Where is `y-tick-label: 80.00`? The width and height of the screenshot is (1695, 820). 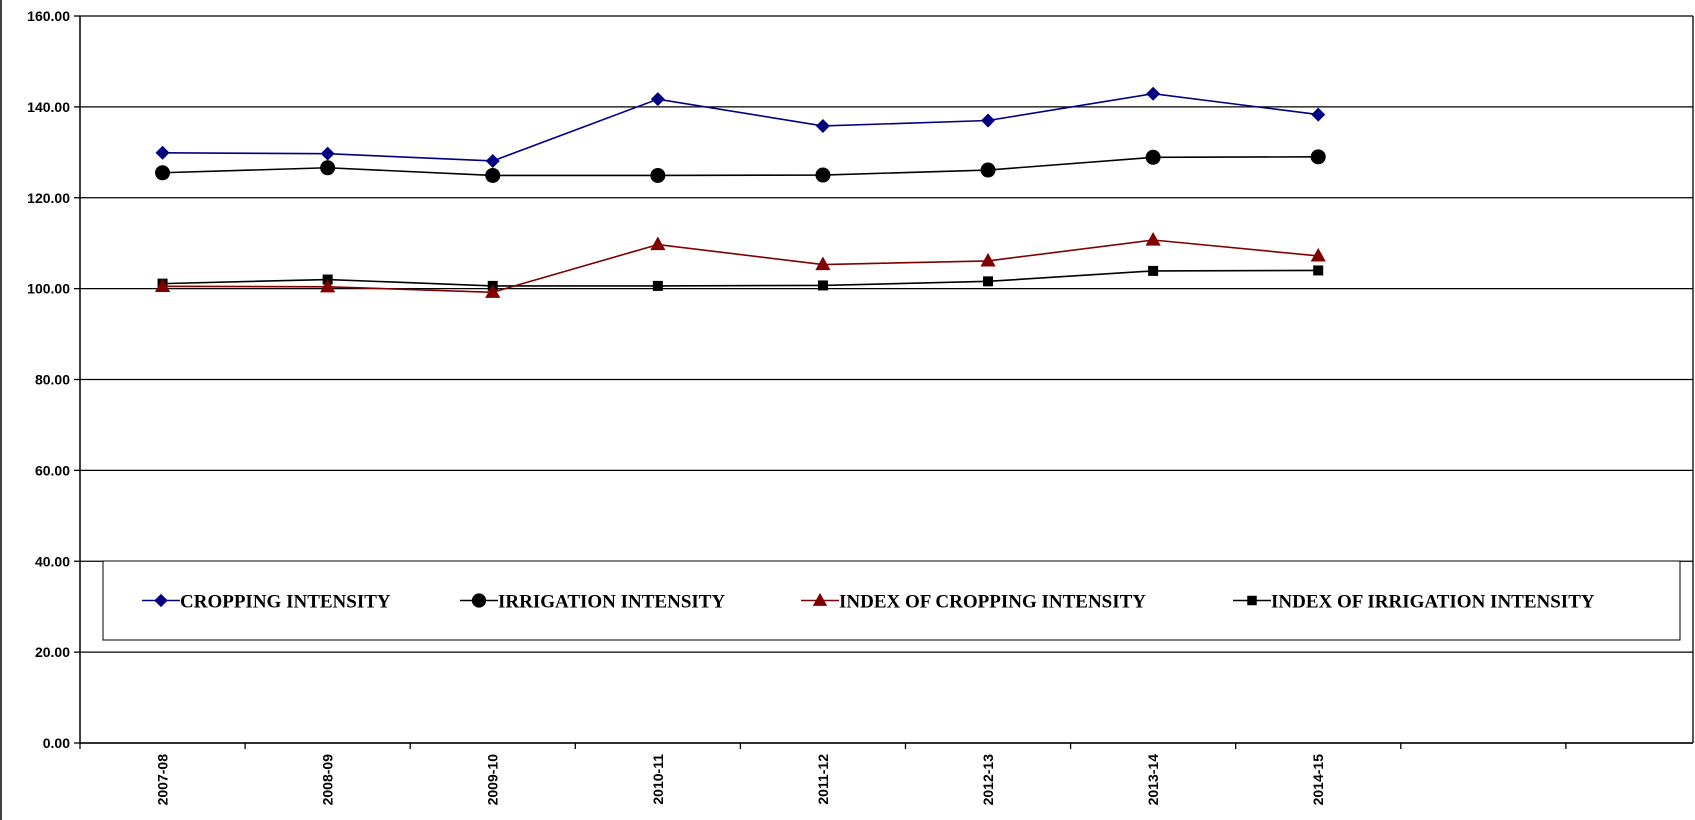 y-tick-label: 80.00 is located at coordinates (52, 380).